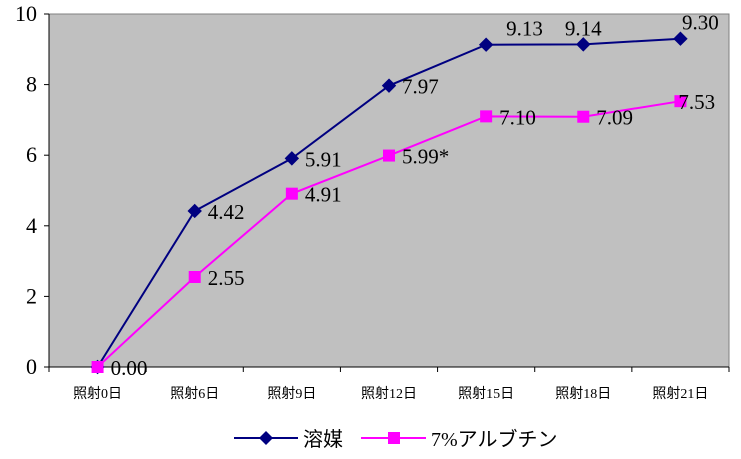  Describe the element at coordinates (26, 13) in the screenshot. I see `y-tick-label: 10` at that location.